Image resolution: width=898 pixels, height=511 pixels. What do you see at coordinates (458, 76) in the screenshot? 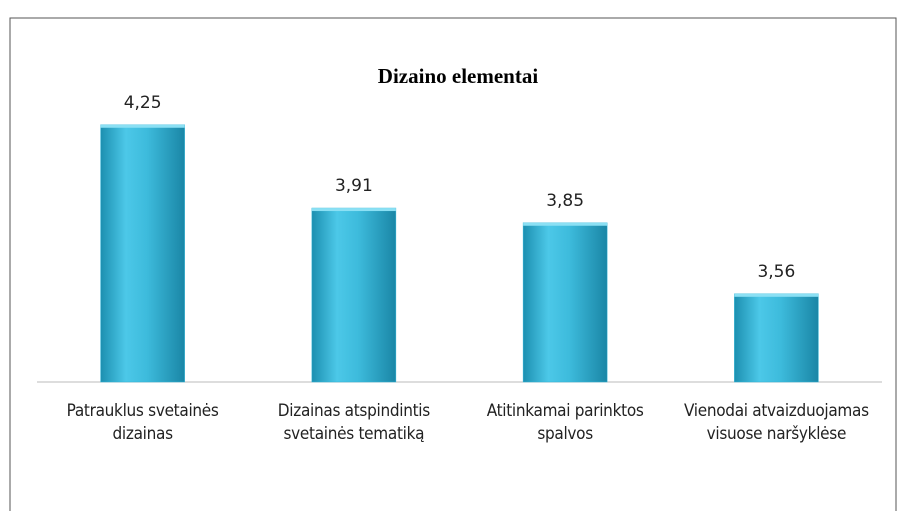
I see `chart-title: Dizaino elementai` at bounding box center [458, 76].